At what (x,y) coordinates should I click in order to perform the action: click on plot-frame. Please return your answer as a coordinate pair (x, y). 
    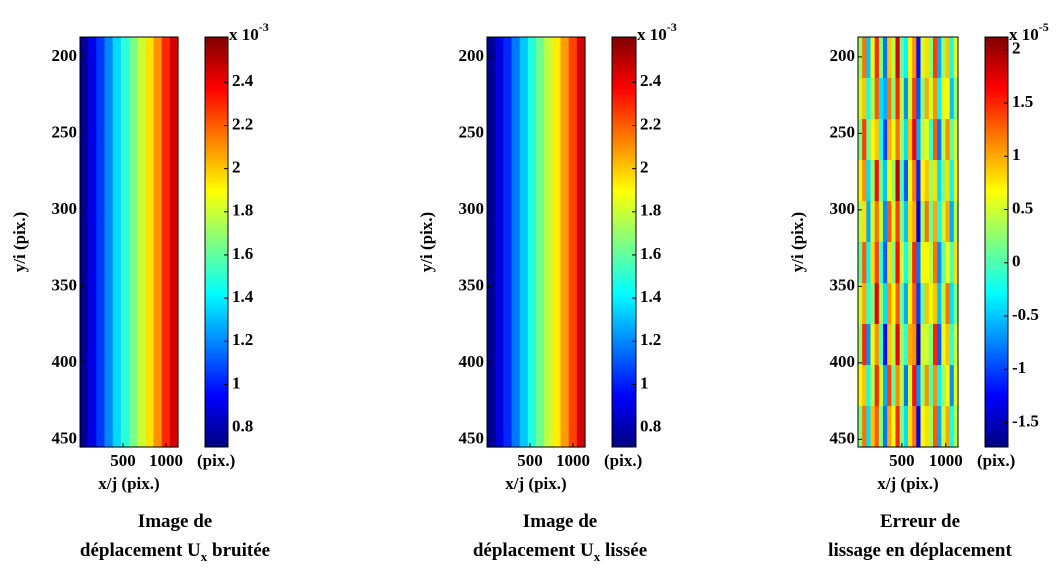
    Looking at the image, I should click on (536, 242).